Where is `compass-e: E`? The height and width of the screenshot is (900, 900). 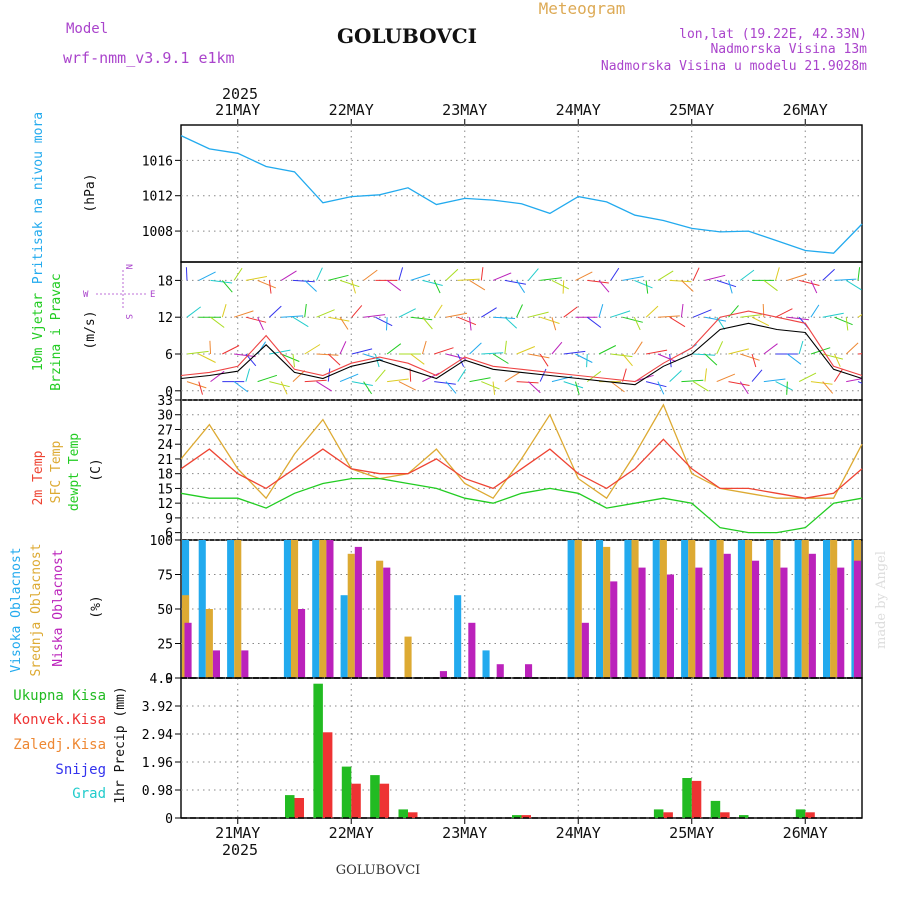
compass-e: E is located at coordinates (152, 295).